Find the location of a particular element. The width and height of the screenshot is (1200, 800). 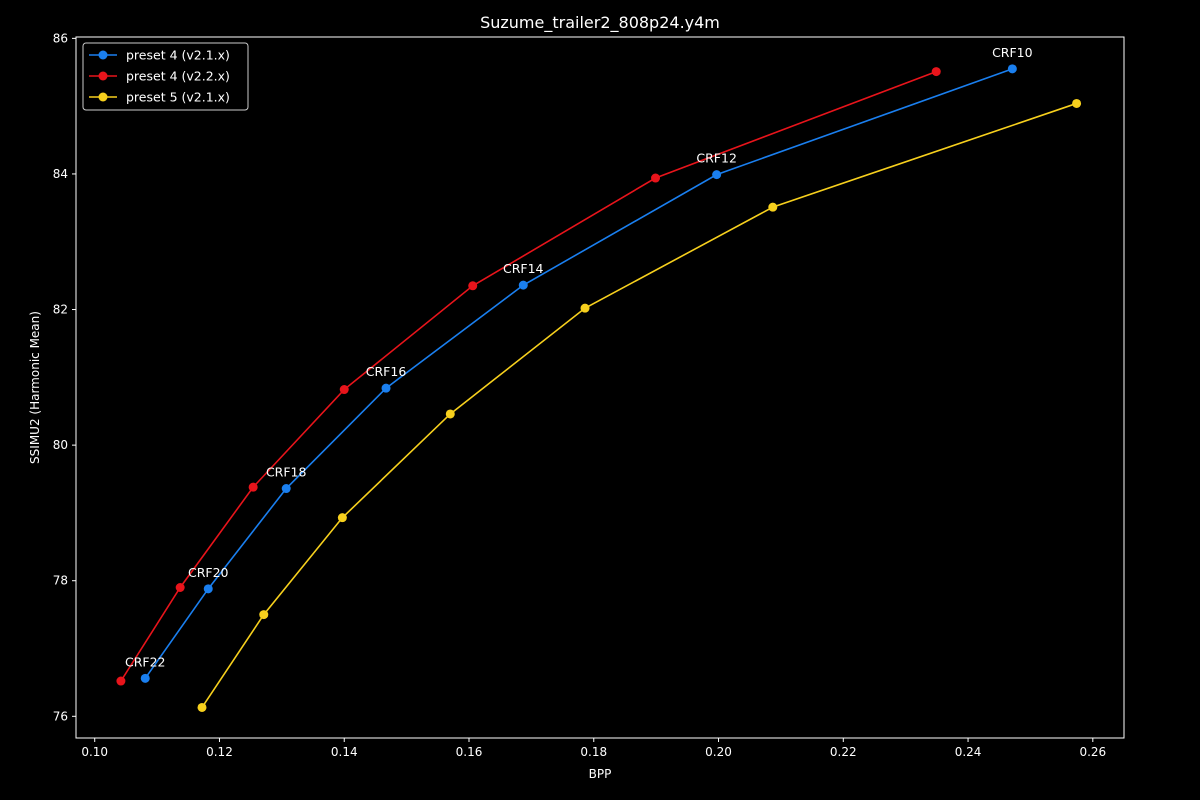

y-tick-label: 76 is located at coordinates (60, 716).